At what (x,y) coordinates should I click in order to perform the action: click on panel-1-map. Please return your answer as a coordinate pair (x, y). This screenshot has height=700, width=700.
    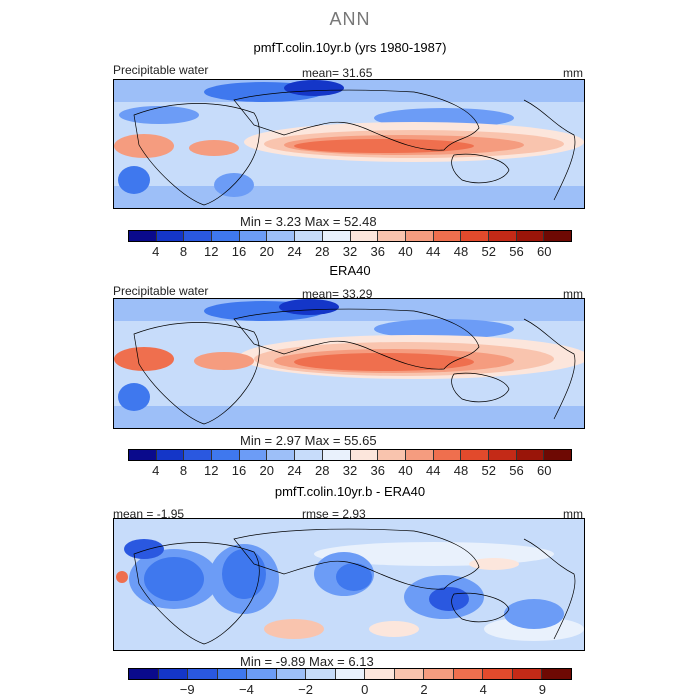
    Looking at the image, I should click on (349, 144).